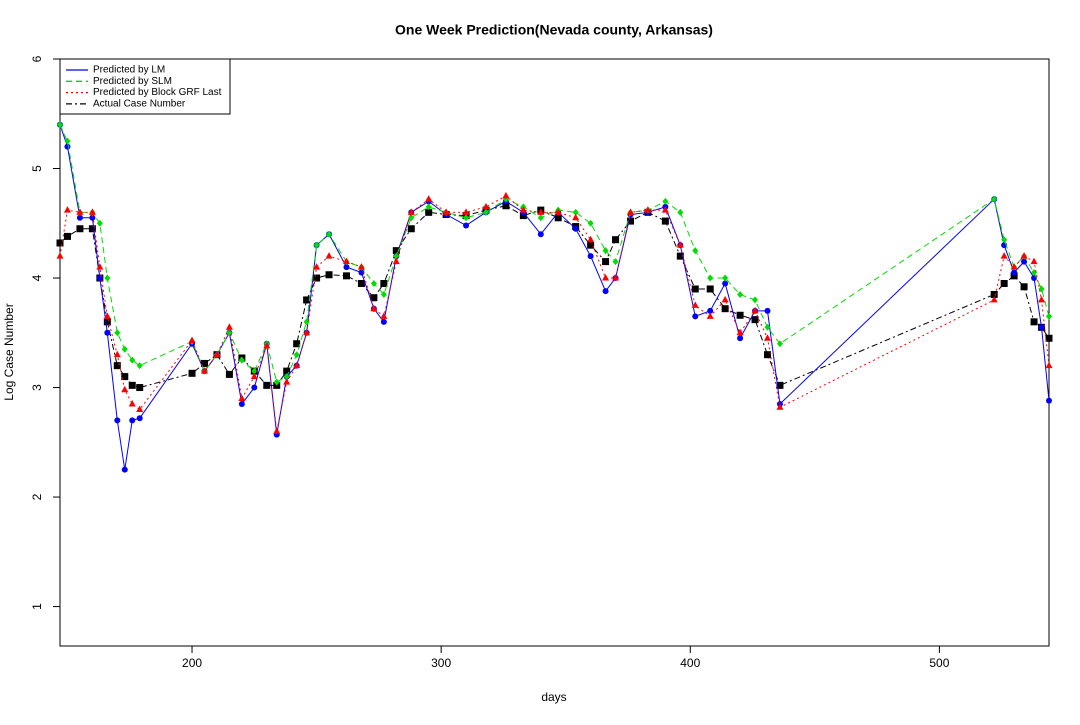 The image size is (1080, 725). I want to click on x-tick-label: 500, so click(939, 663).